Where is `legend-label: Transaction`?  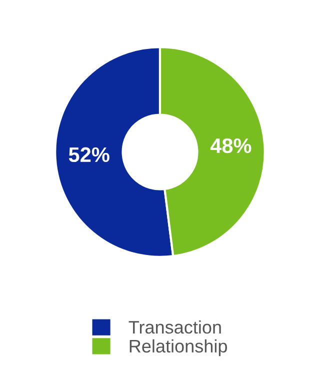
legend-label: Transaction is located at coordinates (174, 327).